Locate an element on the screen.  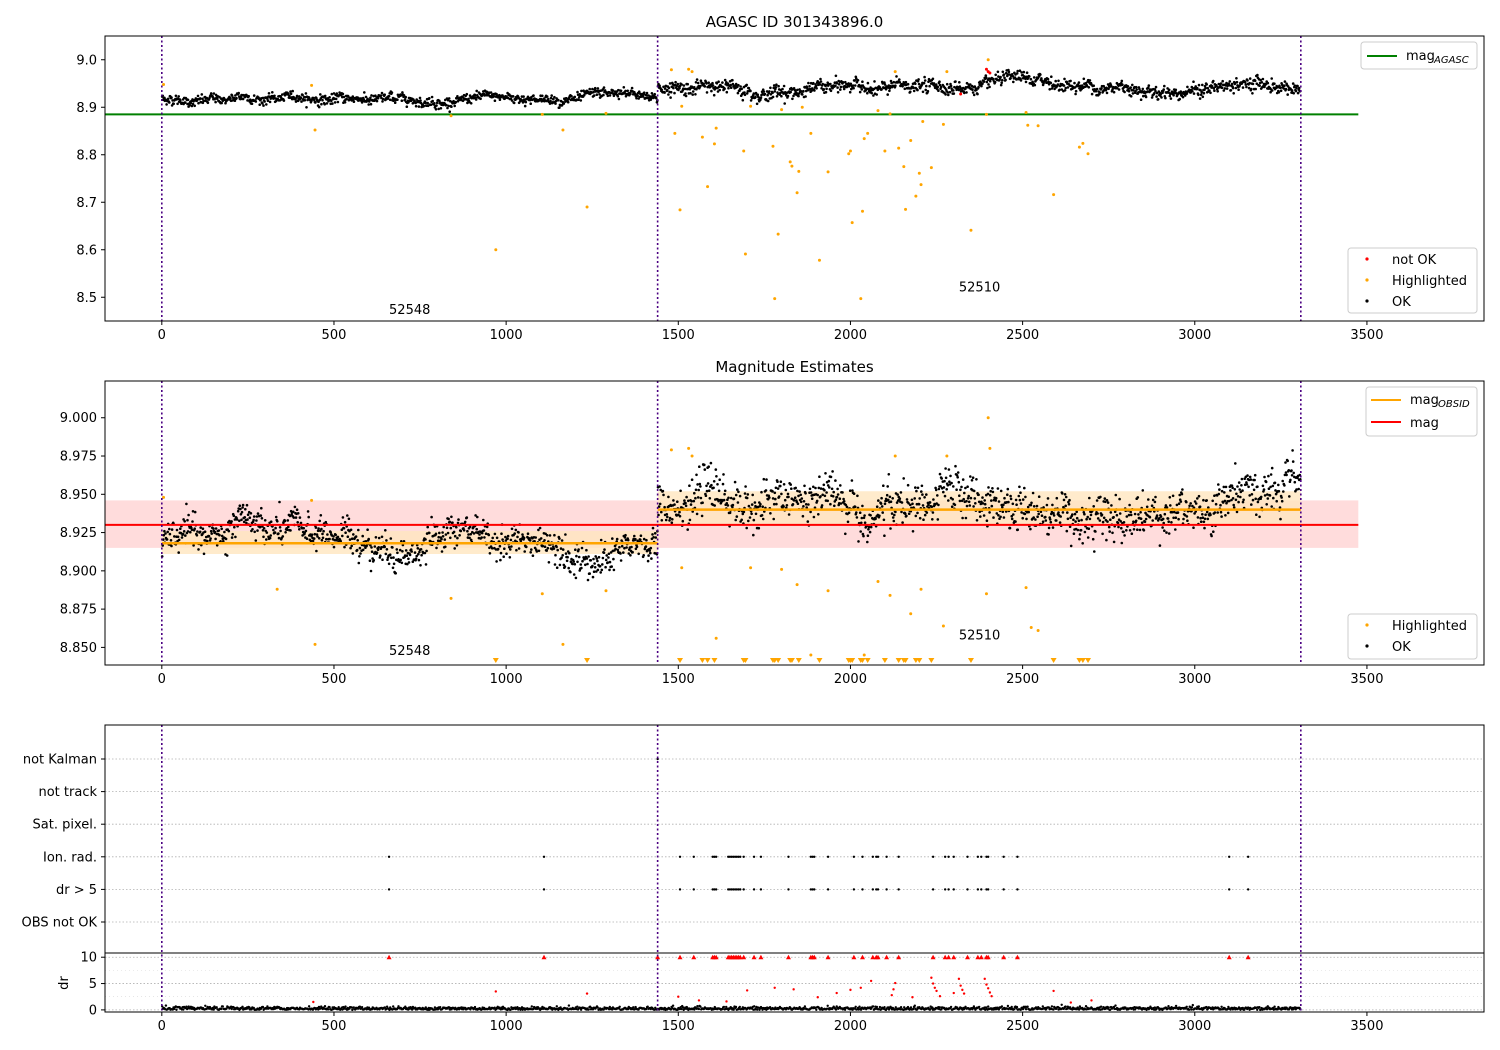
mag-xtick-label: 2000 is located at coordinates (850, 679).